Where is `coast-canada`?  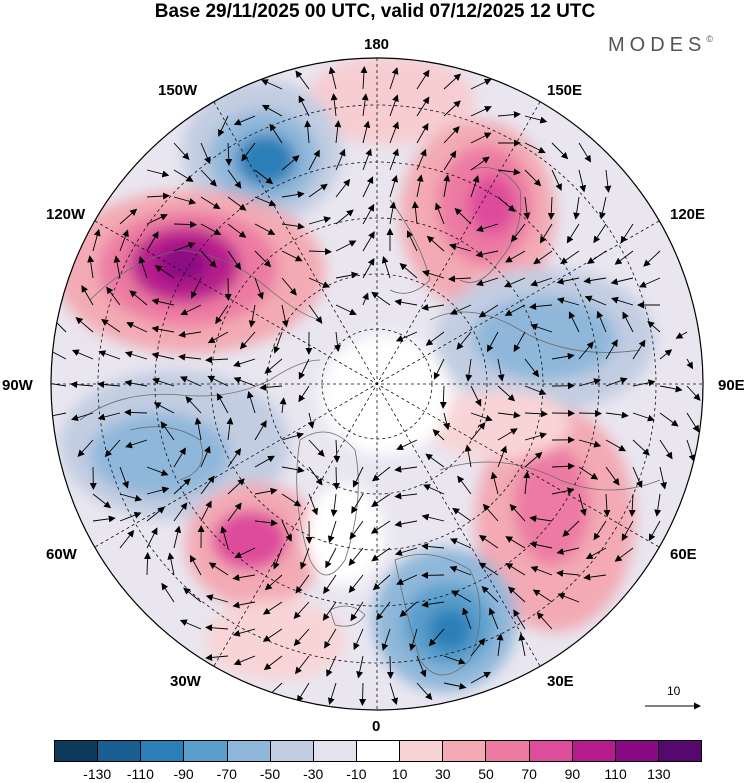
coast-canada is located at coordinates (200, 390).